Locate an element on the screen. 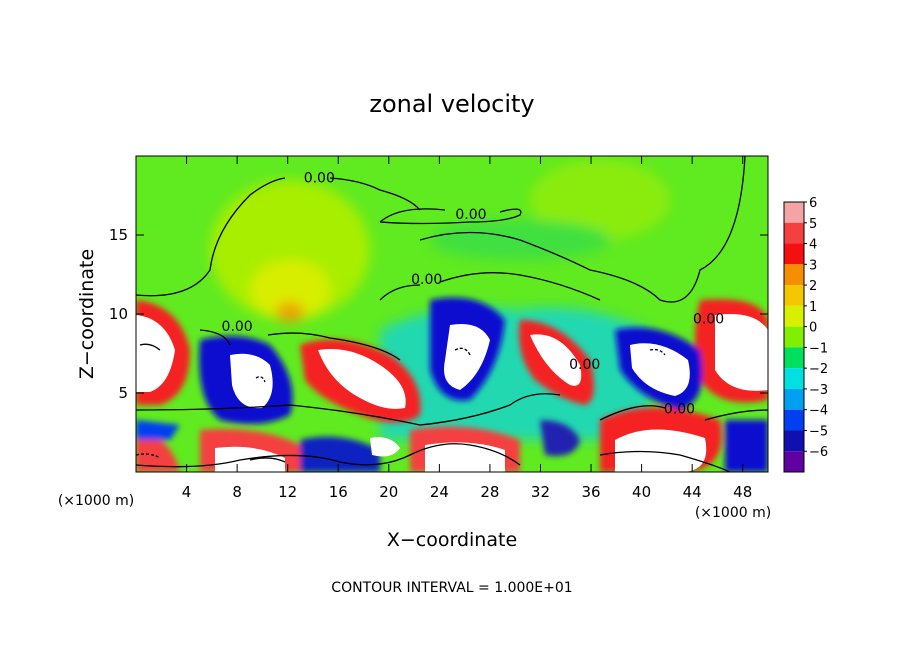 Image resolution: width=904 pixels, height=654 pixels. x-tick-label: 36 is located at coordinates (590, 492).